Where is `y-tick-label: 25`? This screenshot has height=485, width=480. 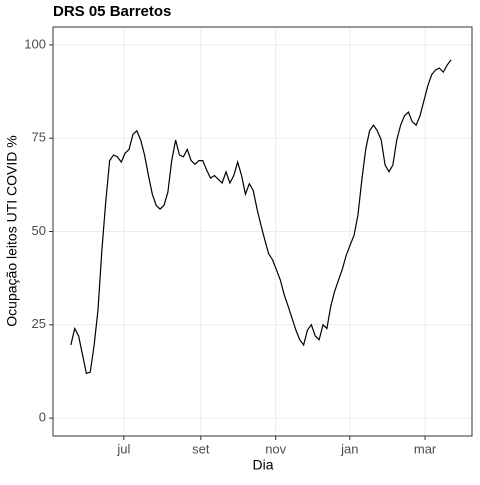
y-tick-label: 25 is located at coordinates (39, 323).